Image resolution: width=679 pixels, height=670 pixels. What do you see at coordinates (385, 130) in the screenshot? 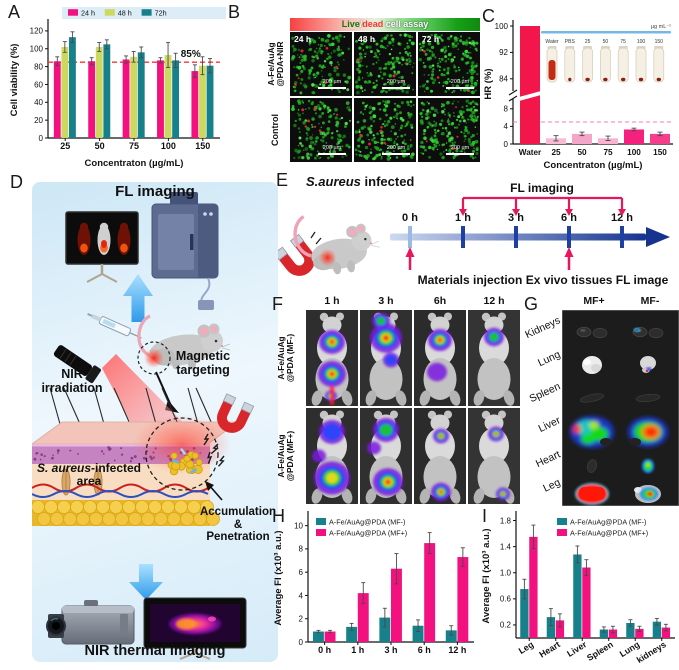
I see `micrograph-48h-control` at bounding box center [385, 130].